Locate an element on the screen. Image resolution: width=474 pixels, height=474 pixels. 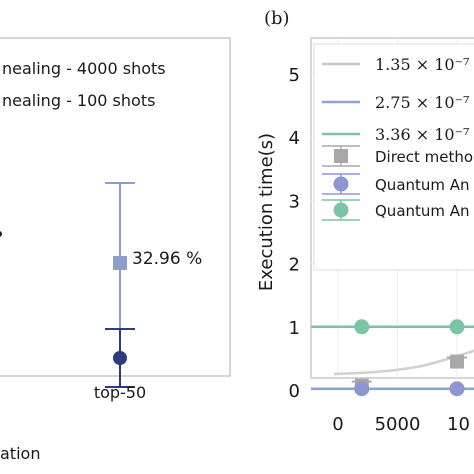
left-x-axis-label: ation is located at coordinates (20, 453).